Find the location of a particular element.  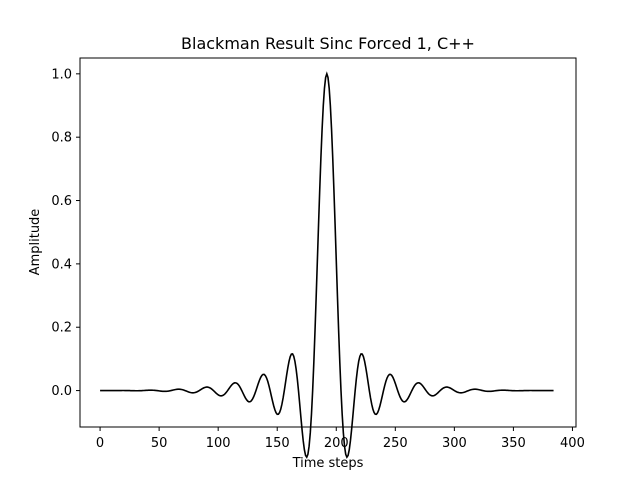

x-tick-label: 350 is located at coordinates (513, 443).